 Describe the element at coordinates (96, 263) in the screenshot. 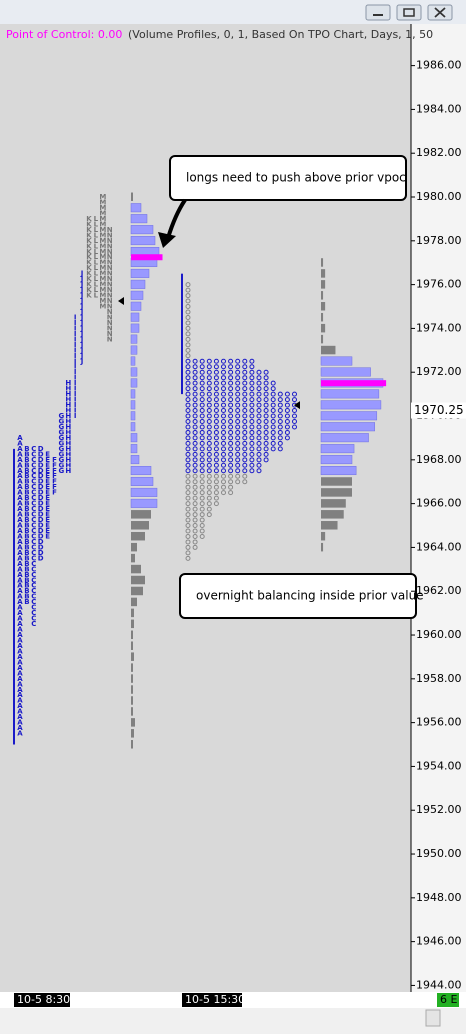

I see `tpo-letter: L` at that location.